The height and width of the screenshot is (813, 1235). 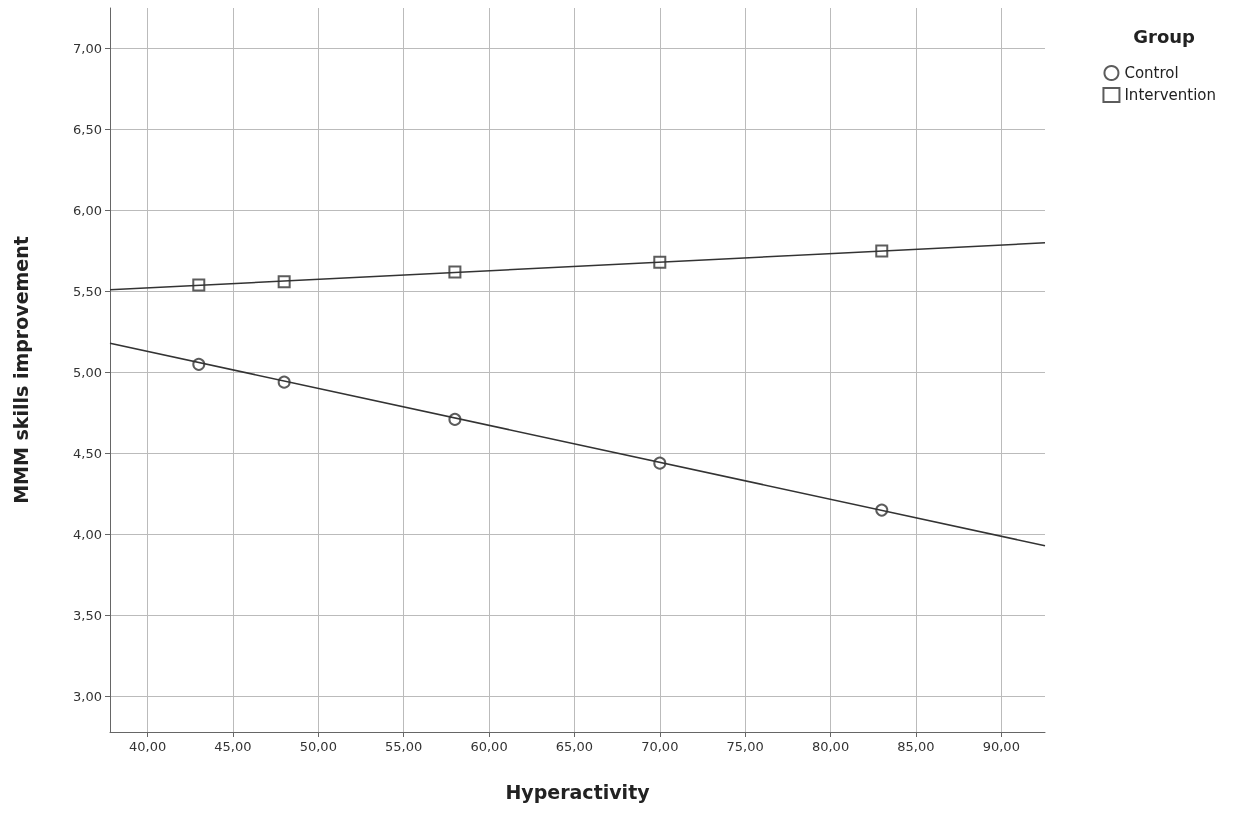 What do you see at coordinates (455, 272) in the screenshot?
I see `point` at bounding box center [455, 272].